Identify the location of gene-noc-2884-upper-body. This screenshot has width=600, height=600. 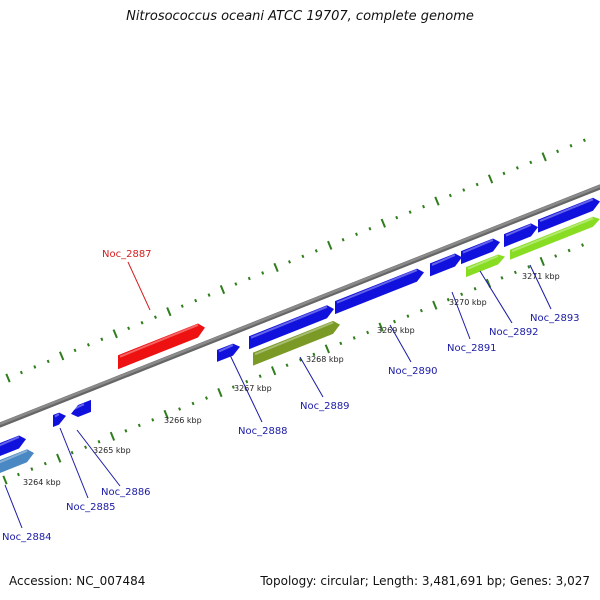
(13, 446).